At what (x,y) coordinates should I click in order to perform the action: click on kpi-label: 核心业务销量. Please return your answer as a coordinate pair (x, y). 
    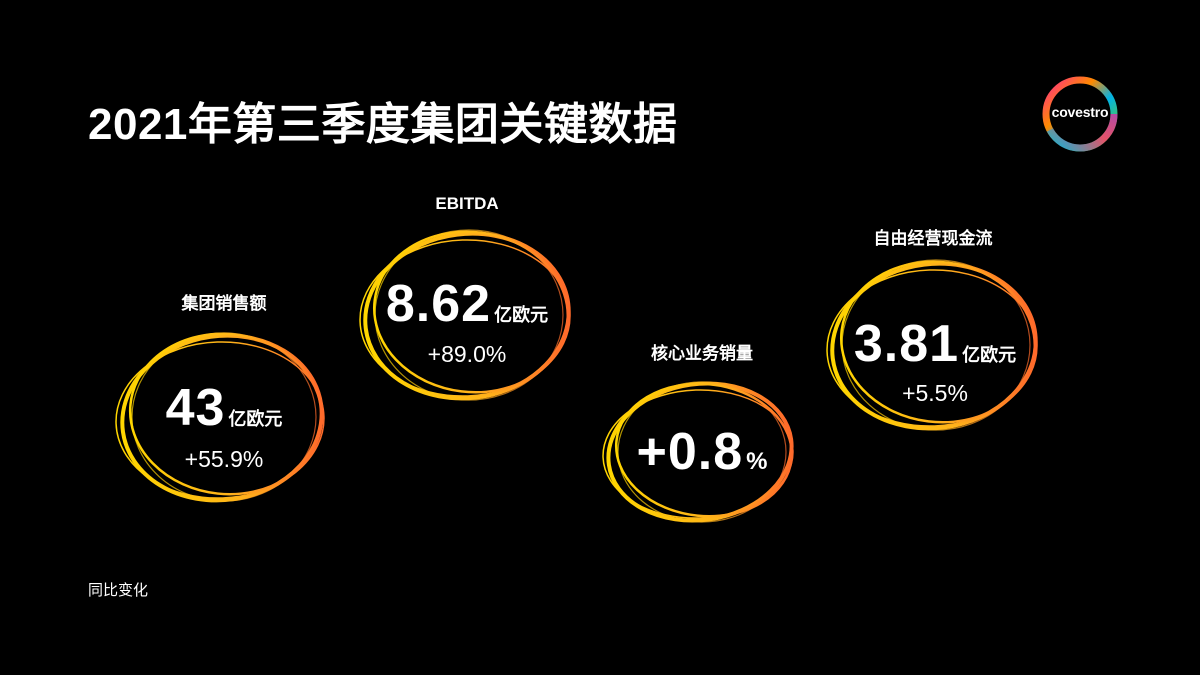
    Looking at the image, I should click on (702, 353).